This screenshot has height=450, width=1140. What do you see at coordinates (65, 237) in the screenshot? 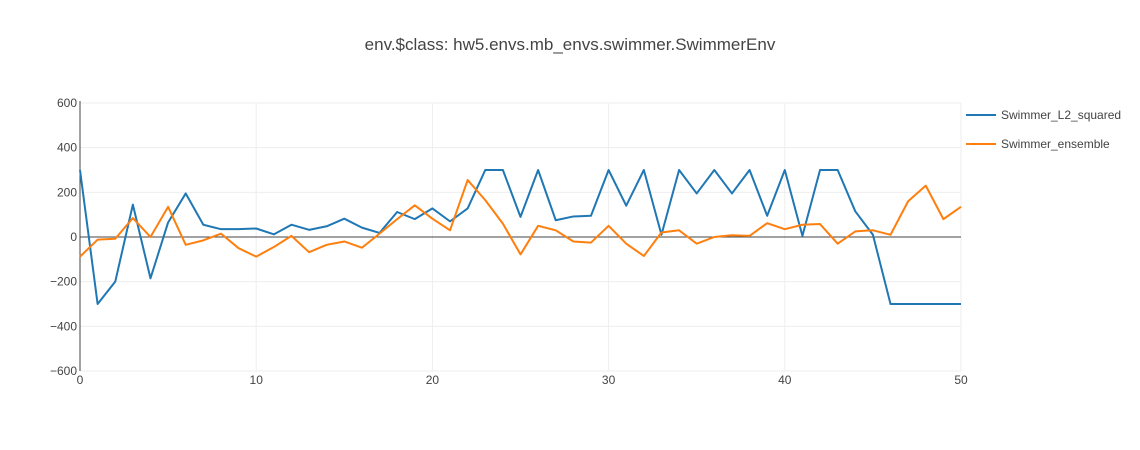
I see `y-axis: 600 400 200 0 −200 −400 −600` at bounding box center [65, 237].